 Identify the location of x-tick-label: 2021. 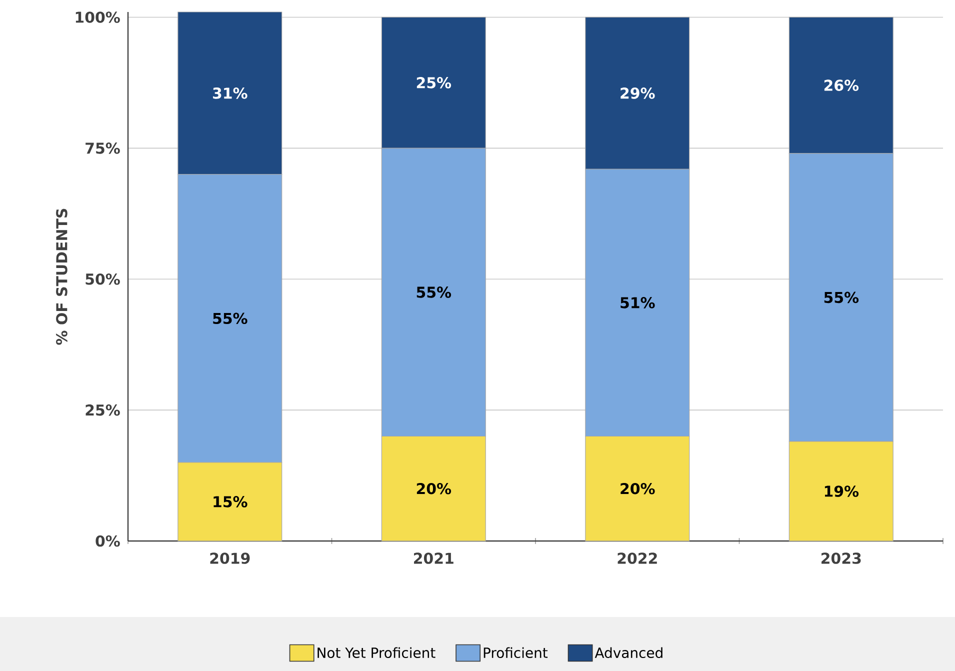
(434, 558).